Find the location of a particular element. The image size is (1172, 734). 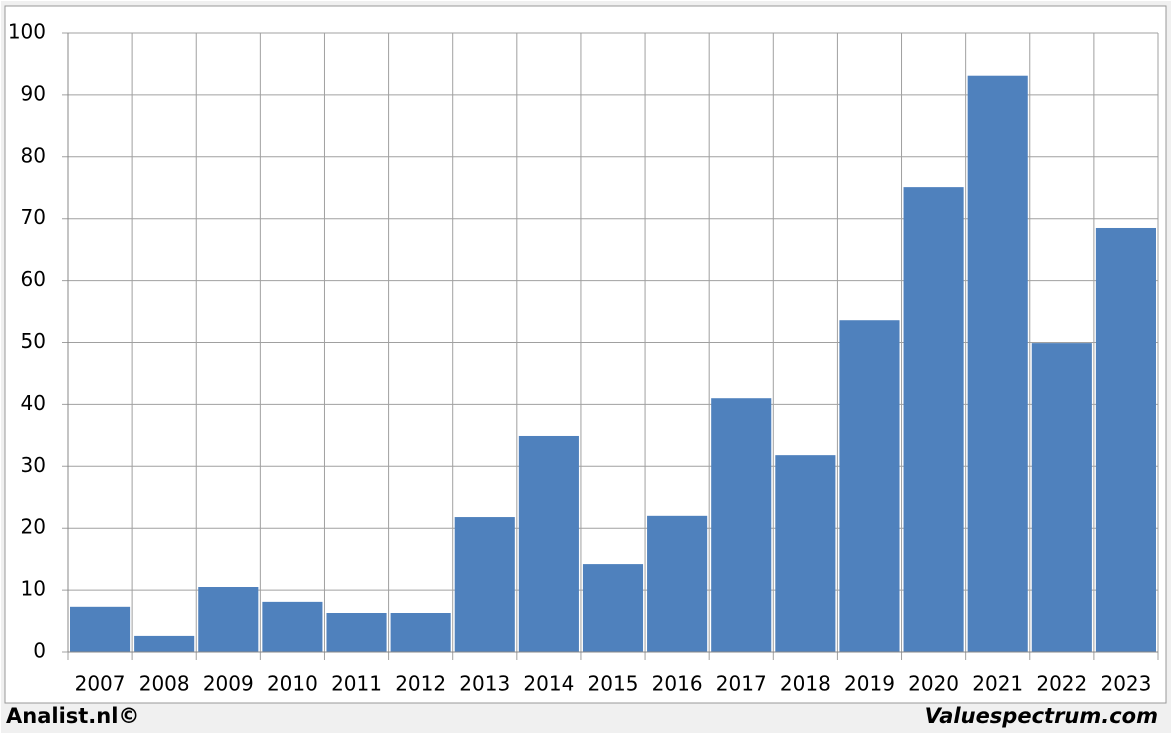

x-tick-label: 2009 is located at coordinates (228, 684).